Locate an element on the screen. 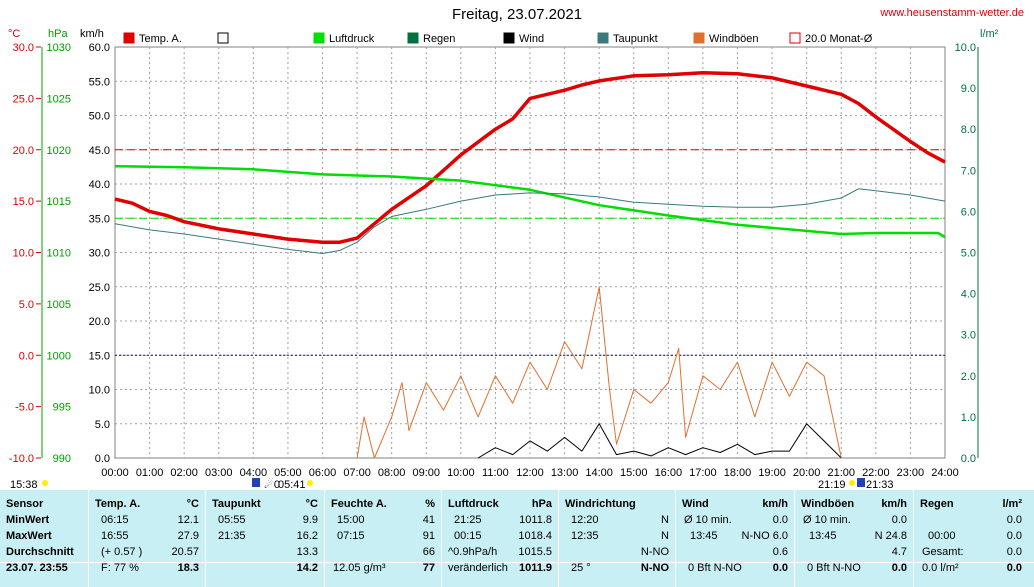 The height and width of the screenshot is (587, 1034). time-tick-label: 23:00 is located at coordinates (911, 473).